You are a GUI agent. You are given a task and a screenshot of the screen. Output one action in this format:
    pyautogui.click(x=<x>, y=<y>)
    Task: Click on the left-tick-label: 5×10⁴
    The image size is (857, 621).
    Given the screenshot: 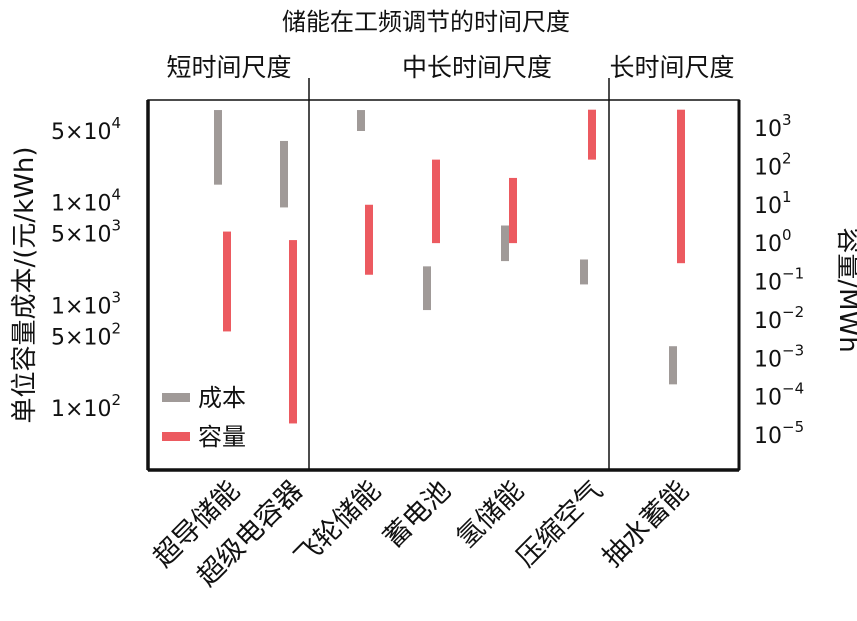 What is the action you would take?
    pyautogui.click(x=86, y=129)
    